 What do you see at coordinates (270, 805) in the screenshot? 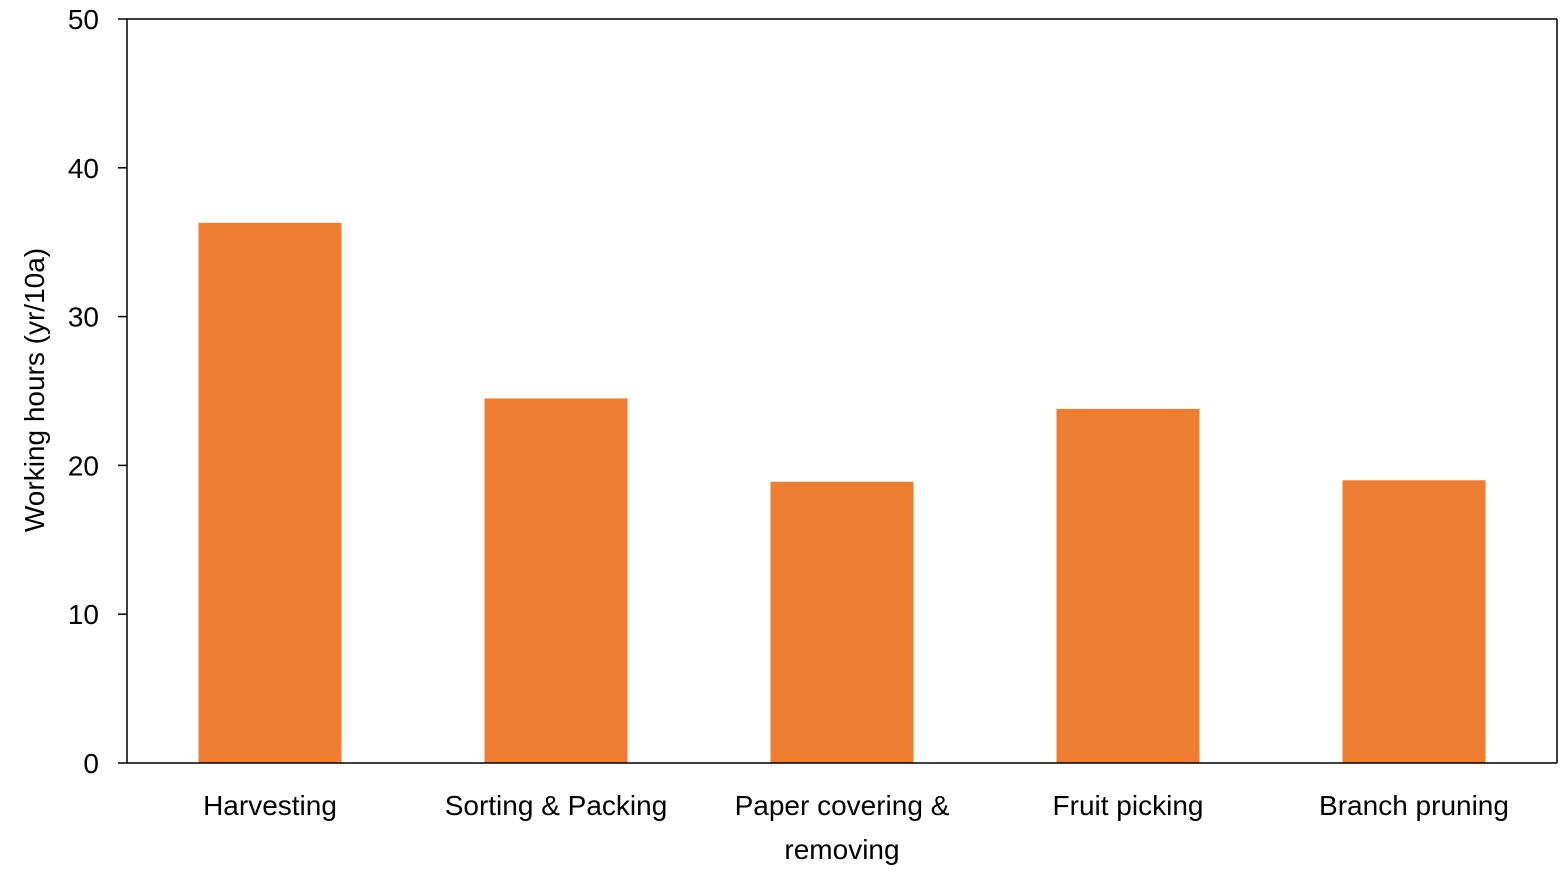
I see `x-category-label-0: Harvesting` at bounding box center [270, 805].